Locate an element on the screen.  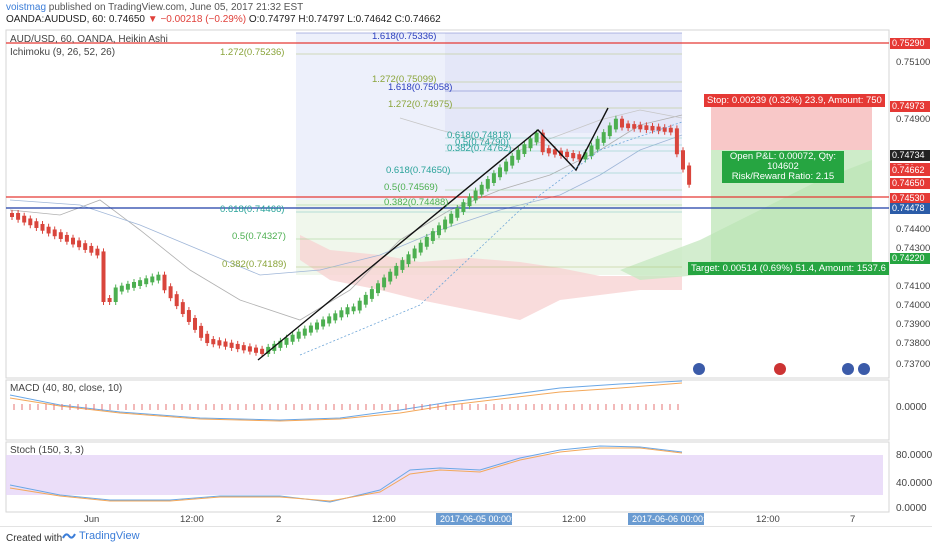
macd-axis-zero: 0.0000 is located at coordinates (911, 407).